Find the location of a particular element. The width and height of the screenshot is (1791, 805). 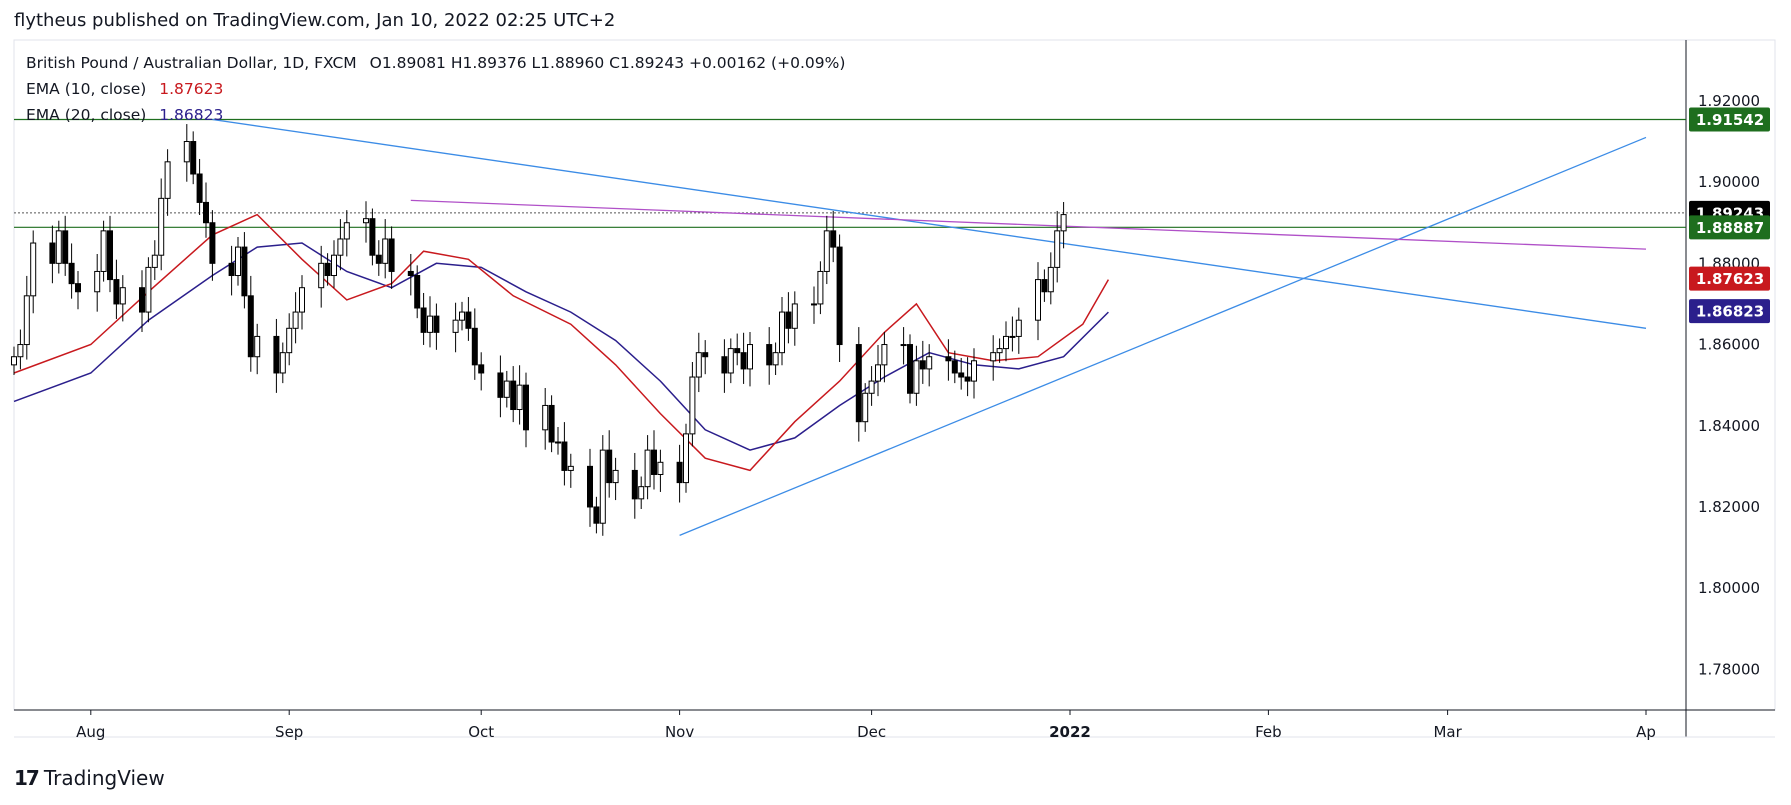

x-tick-label: Dec is located at coordinates (871, 732).